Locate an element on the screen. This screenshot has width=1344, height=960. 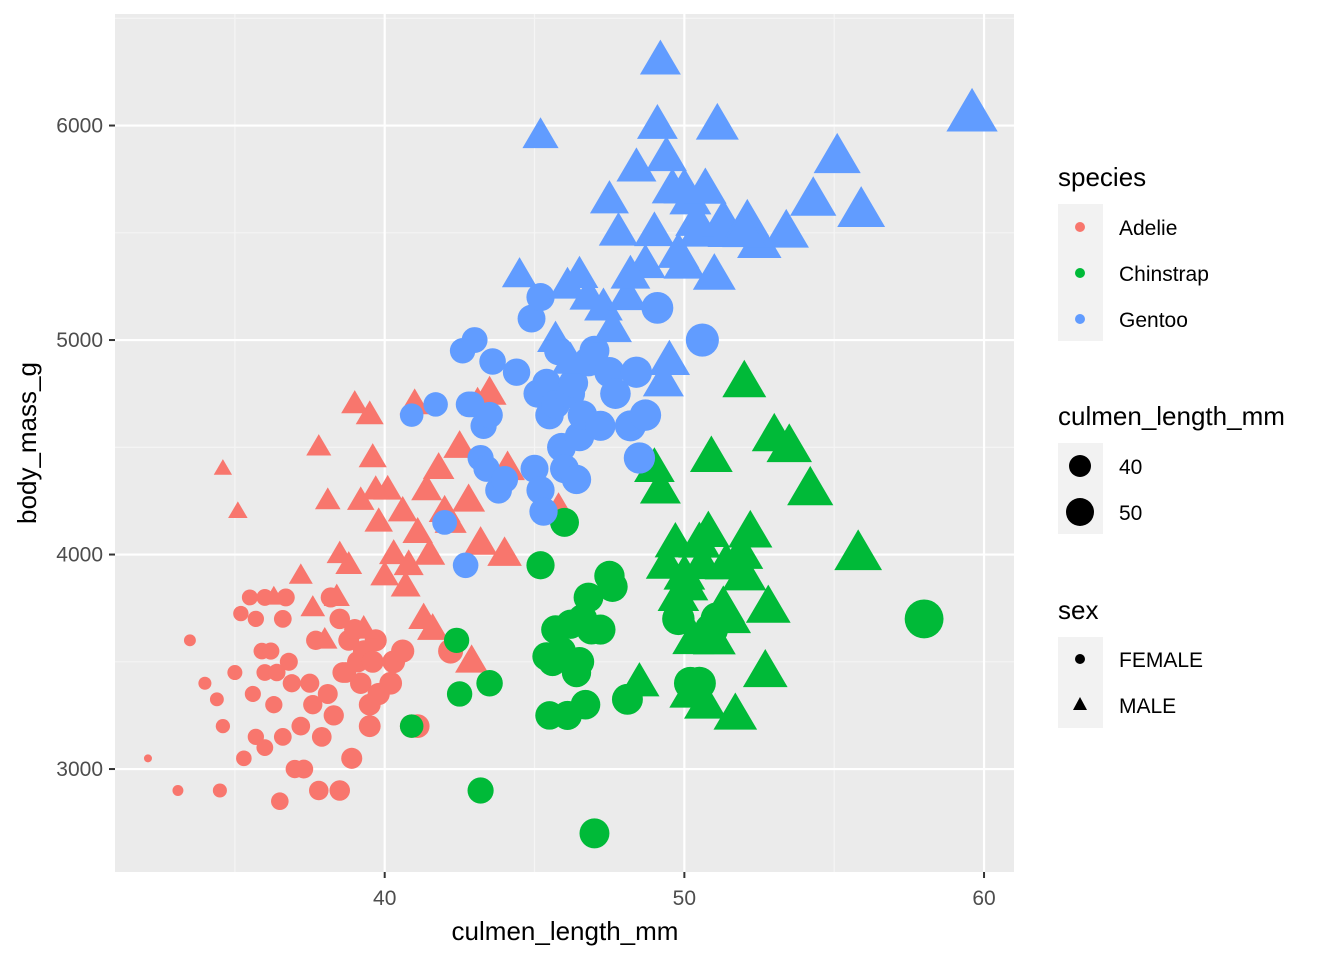
legend-label-size-50: 50 is located at coordinates (1130, 513).